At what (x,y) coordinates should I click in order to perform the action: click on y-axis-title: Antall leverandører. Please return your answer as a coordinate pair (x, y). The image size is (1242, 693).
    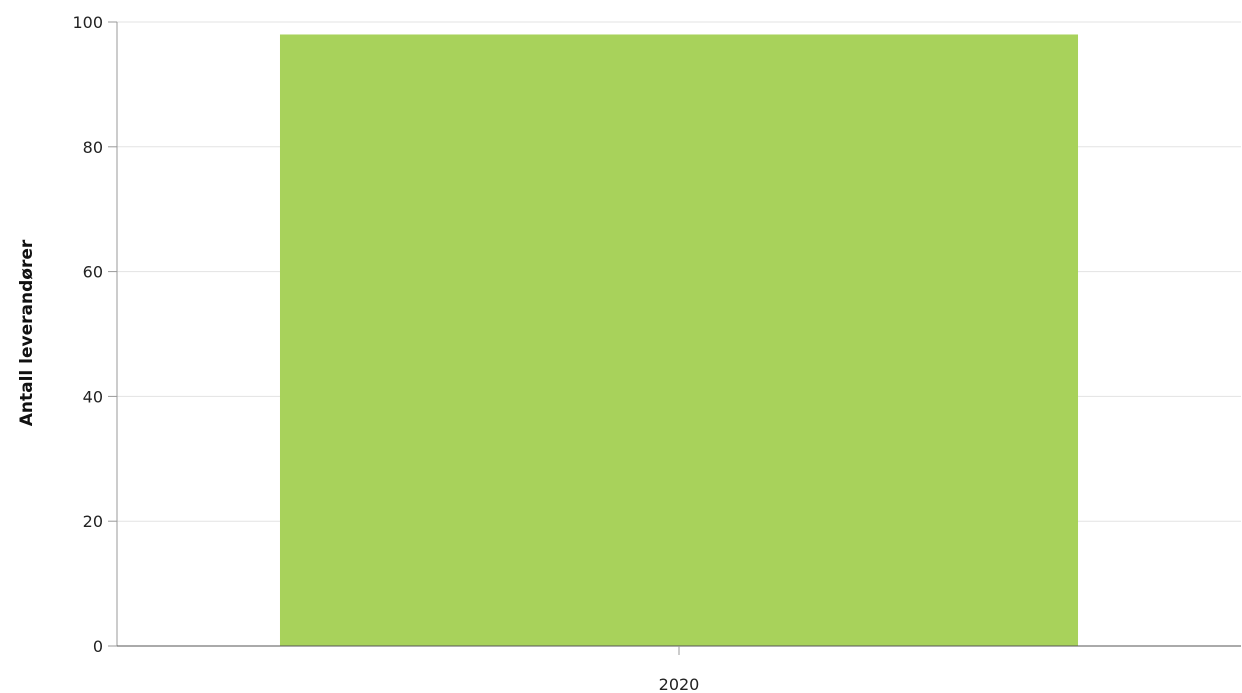
    Looking at the image, I should click on (27, 332).